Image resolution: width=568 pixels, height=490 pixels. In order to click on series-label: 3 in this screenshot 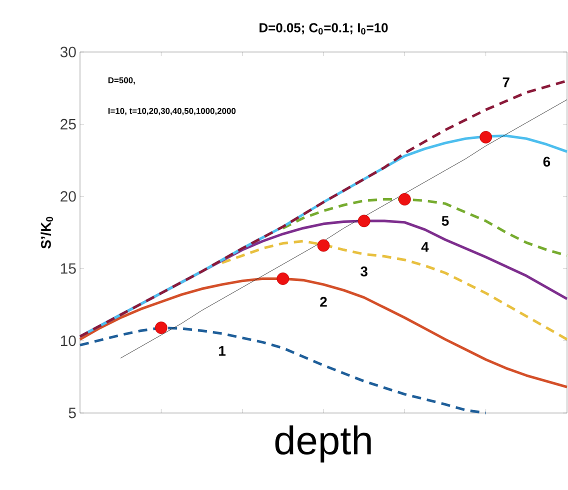, I will do `click(364, 271)`.